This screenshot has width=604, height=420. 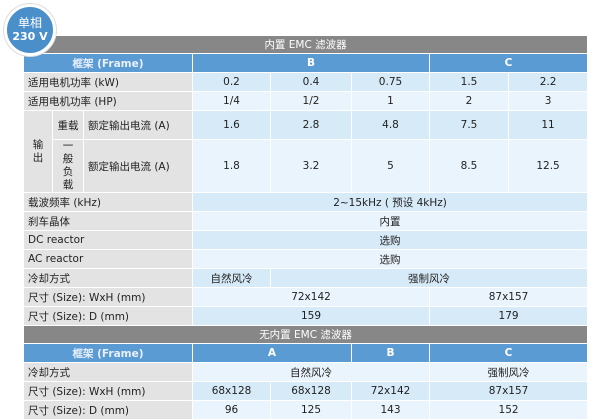 I want to click on cell: 3.2, so click(x=311, y=166).